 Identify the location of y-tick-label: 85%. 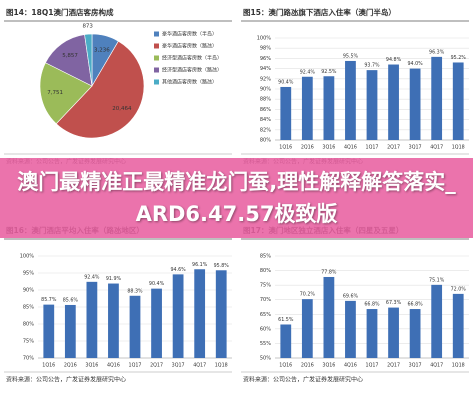
(265, 257).